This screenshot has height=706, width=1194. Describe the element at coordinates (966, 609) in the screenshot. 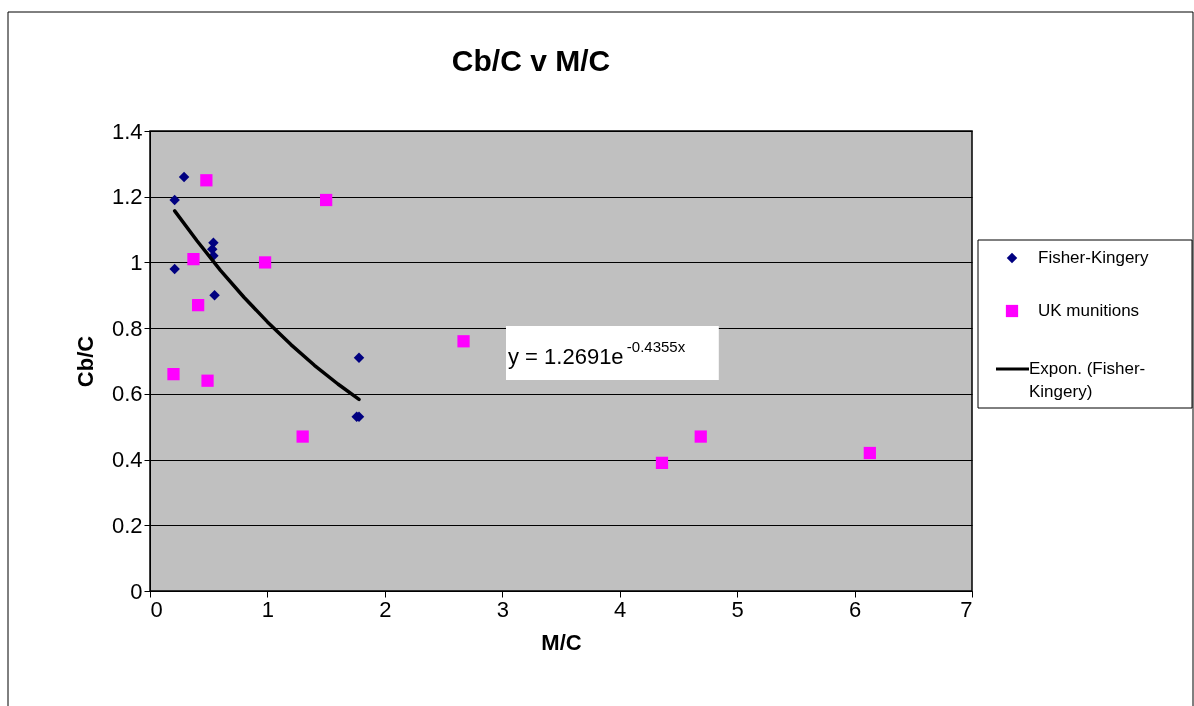

I see `x-tick-label: 7` at that location.